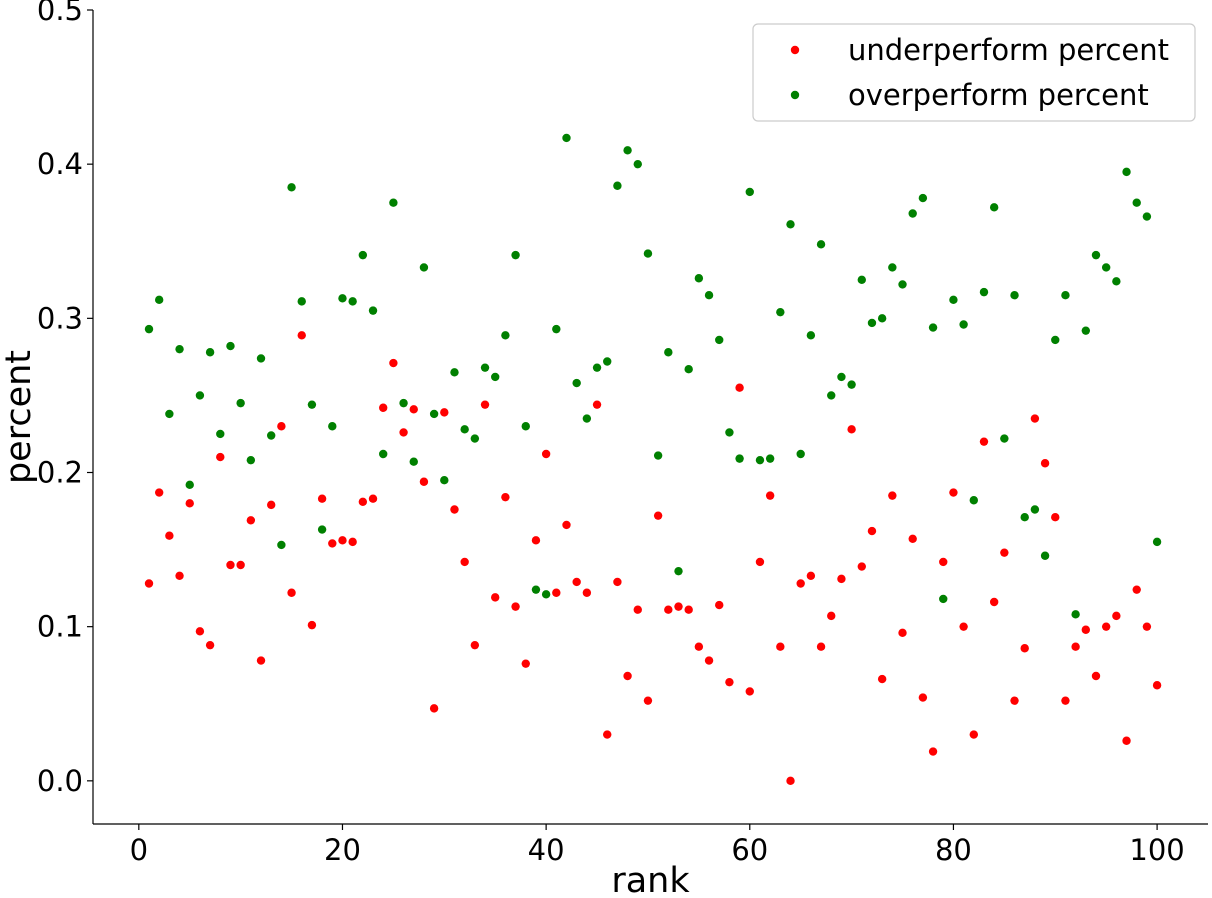 The image size is (1212, 898). What do you see at coordinates (342, 850) in the screenshot?
I see `x-tick-label: 20` at bounding box center [342, 850].